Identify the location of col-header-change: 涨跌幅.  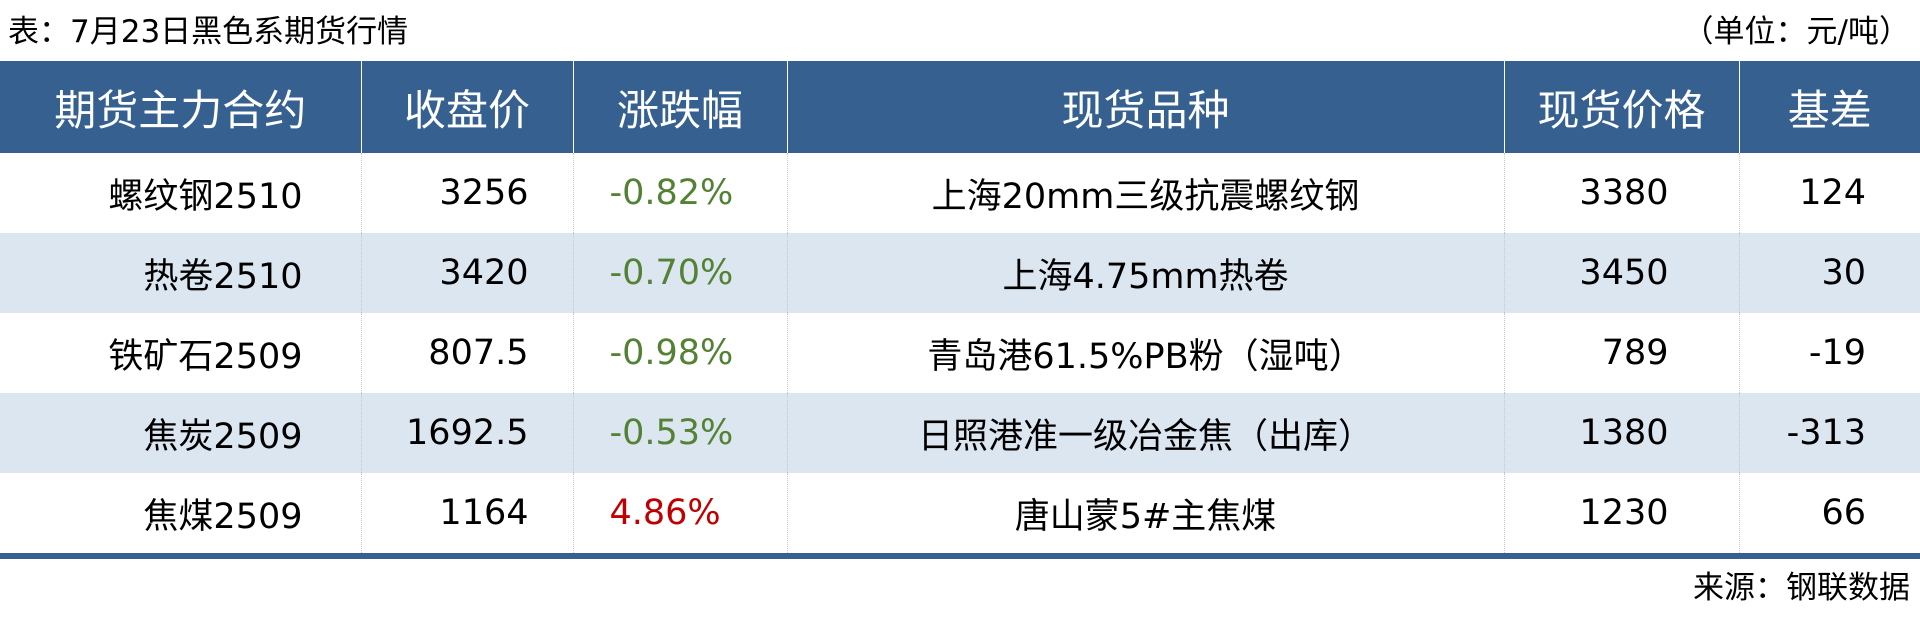
(679, 107).